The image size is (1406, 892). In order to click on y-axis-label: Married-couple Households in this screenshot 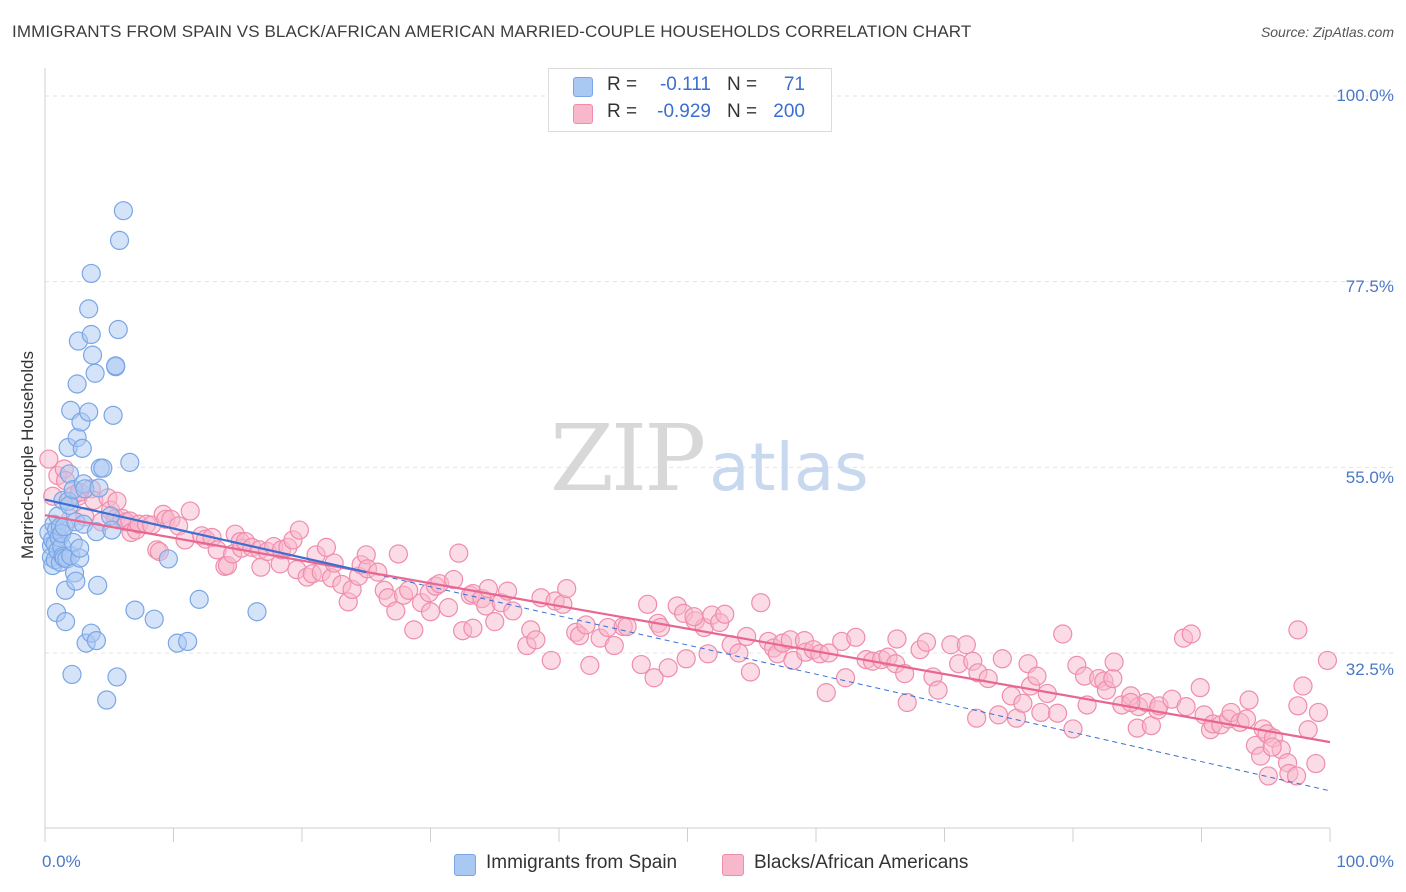, I will do `click(27, 455)`.